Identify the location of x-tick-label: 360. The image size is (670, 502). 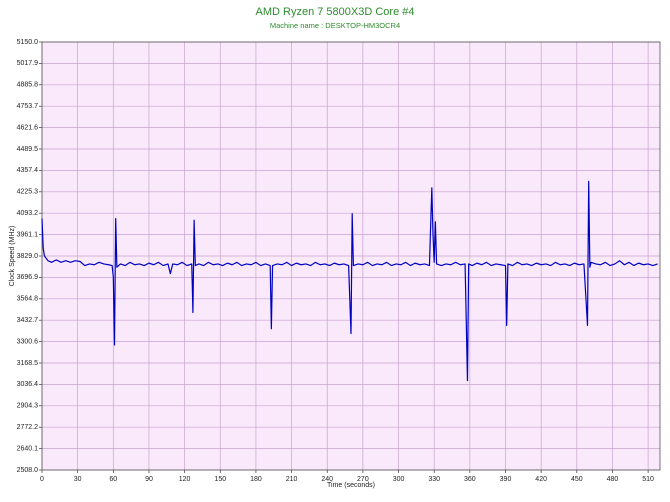
(470, 479).